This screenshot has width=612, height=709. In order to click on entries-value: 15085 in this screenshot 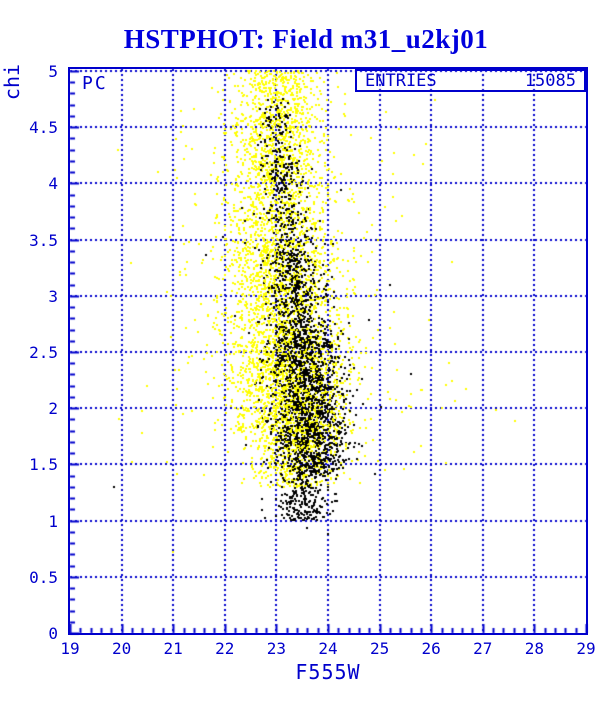, I will do `click(550, 80)`.